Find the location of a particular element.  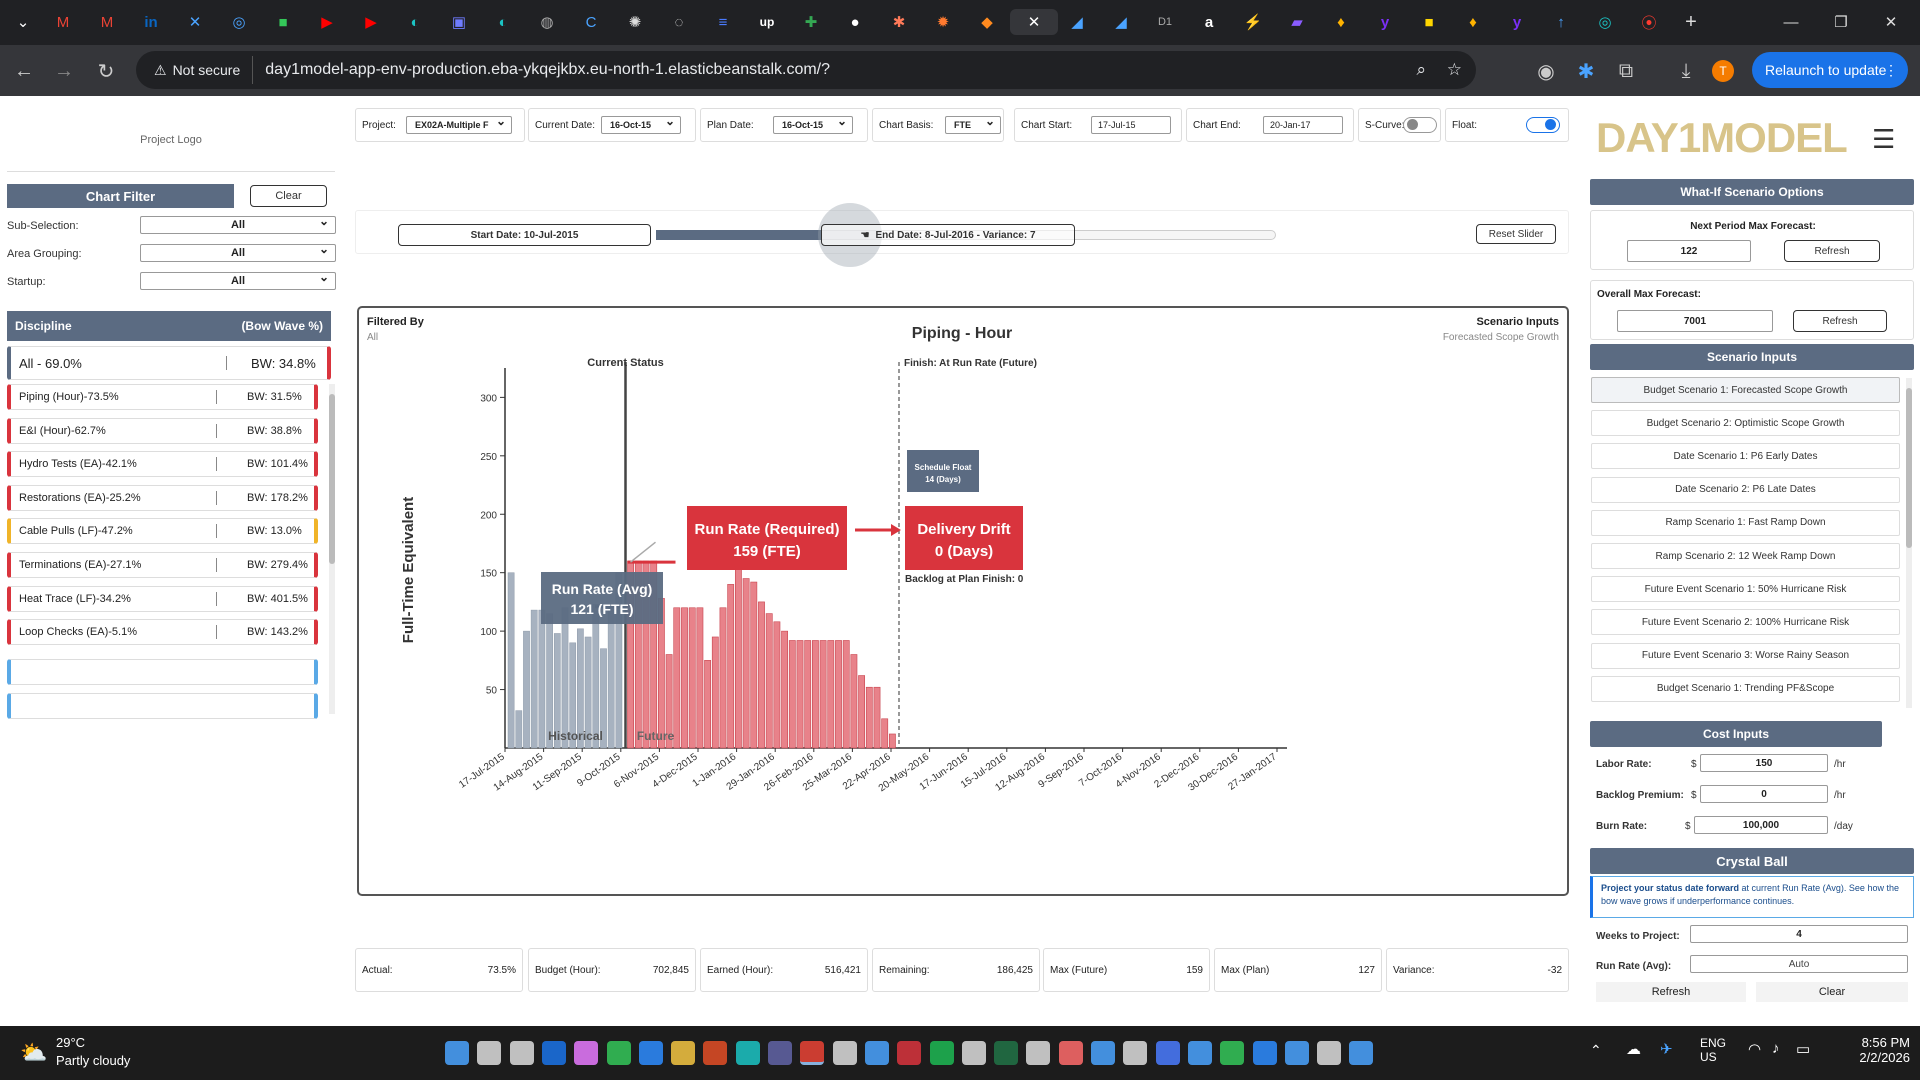

chart-end-input: 20-Jan-17 is located at coordinates (1303, 125).